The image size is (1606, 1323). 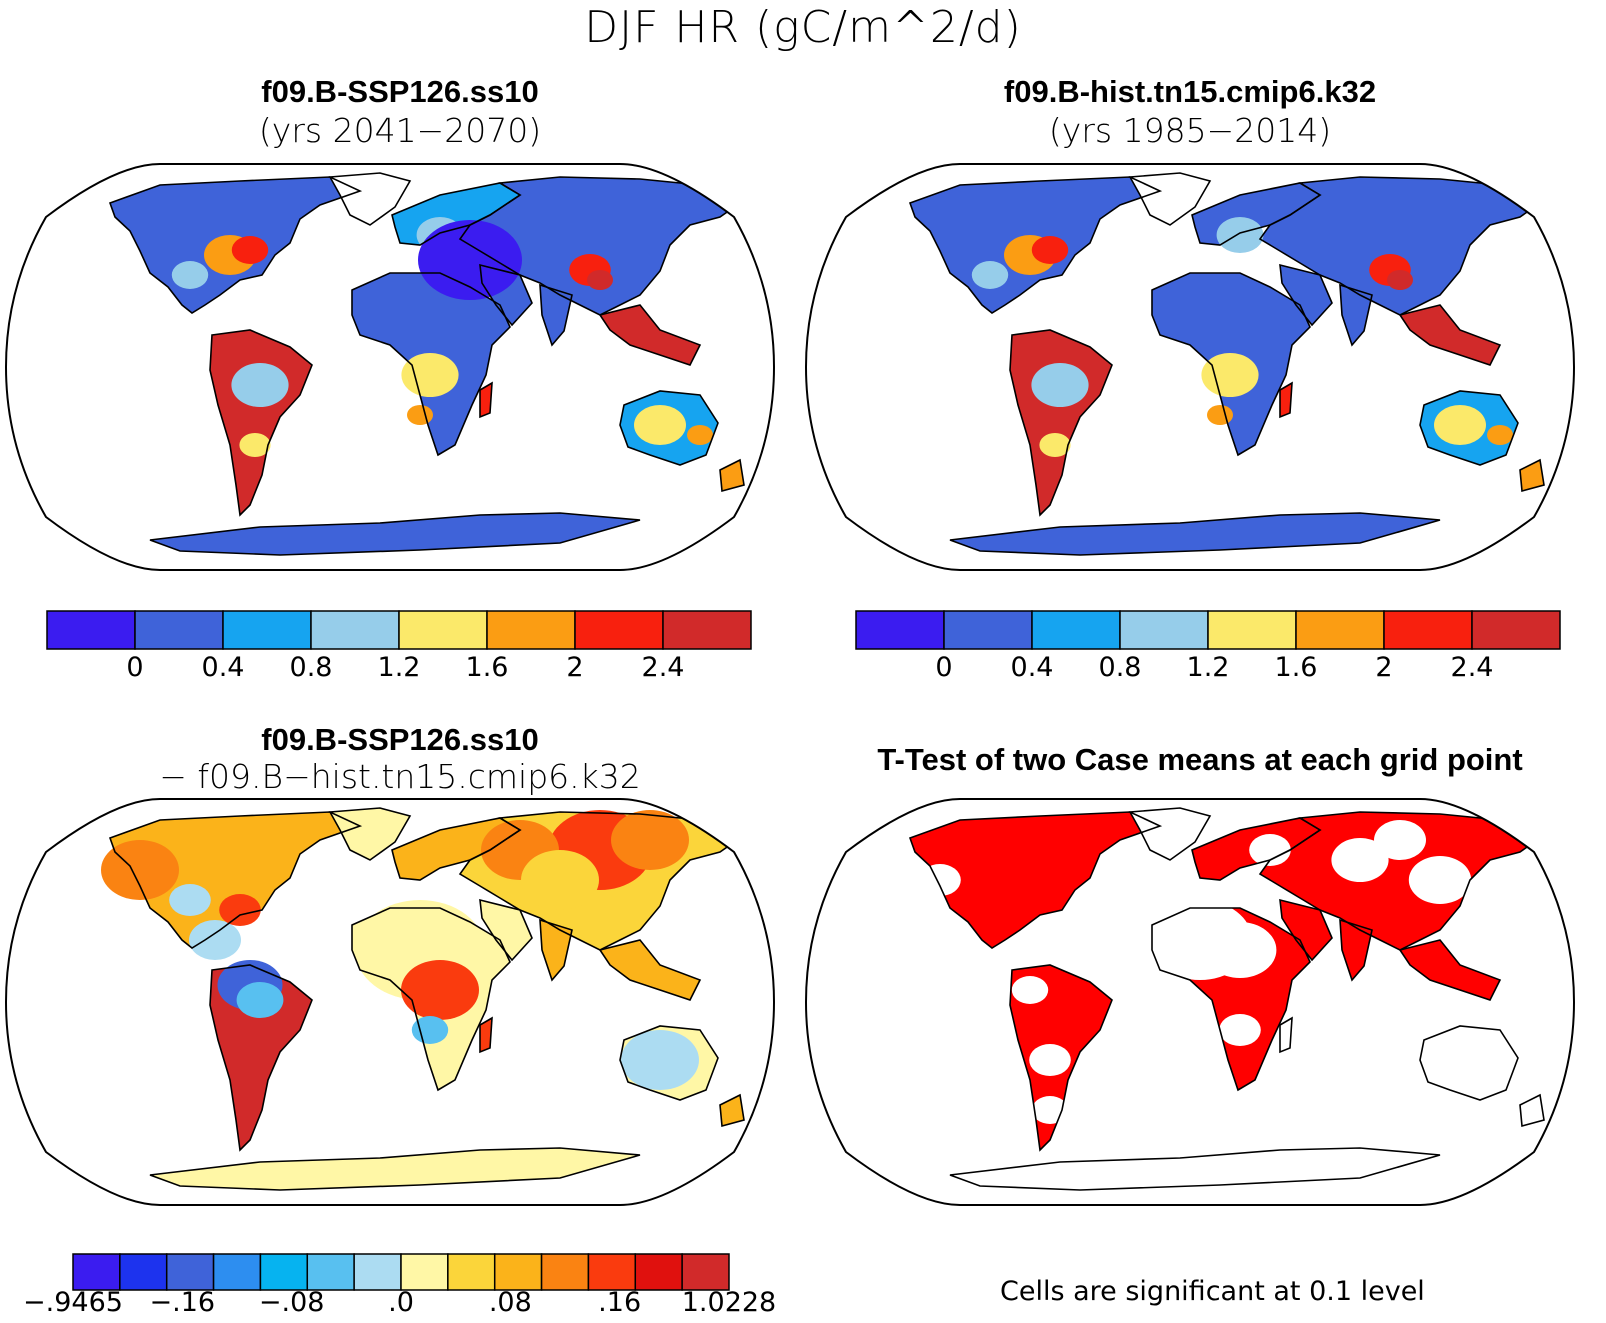 I want to click on landmass-australia, so click(x=1469, y=1063).